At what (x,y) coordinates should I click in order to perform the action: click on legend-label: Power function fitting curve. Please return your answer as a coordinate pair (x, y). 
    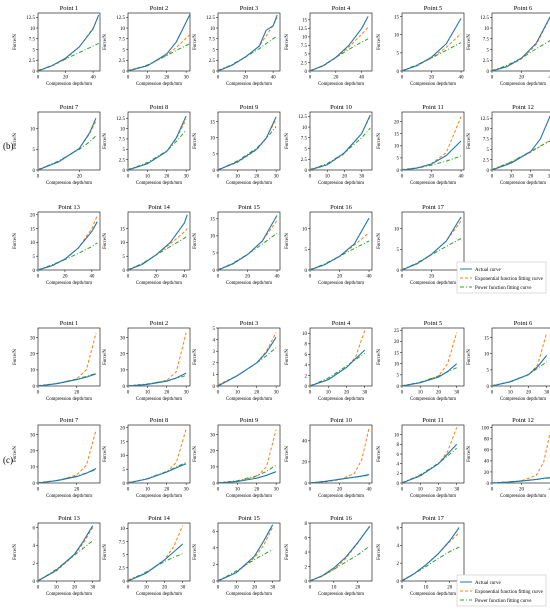
    Looking at the image, I should click on (503, 288).